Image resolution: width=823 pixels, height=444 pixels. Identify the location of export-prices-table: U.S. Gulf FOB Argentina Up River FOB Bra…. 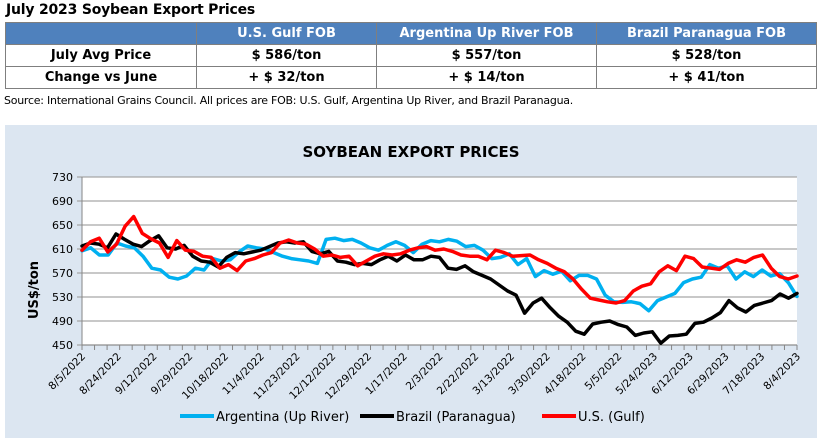
(411, 55).